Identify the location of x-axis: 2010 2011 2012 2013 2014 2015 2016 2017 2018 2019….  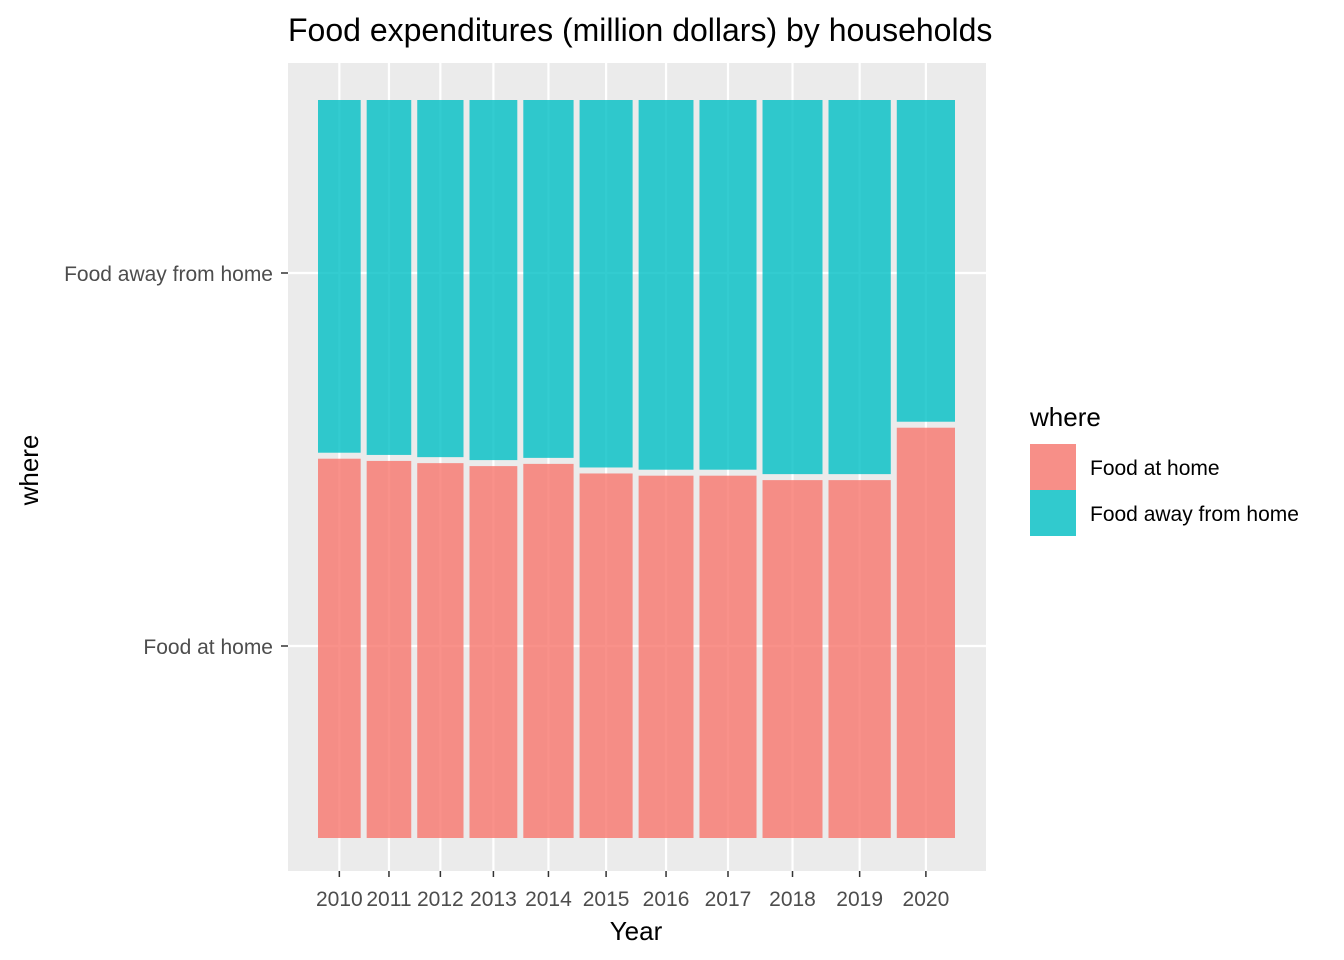
(632, 891).